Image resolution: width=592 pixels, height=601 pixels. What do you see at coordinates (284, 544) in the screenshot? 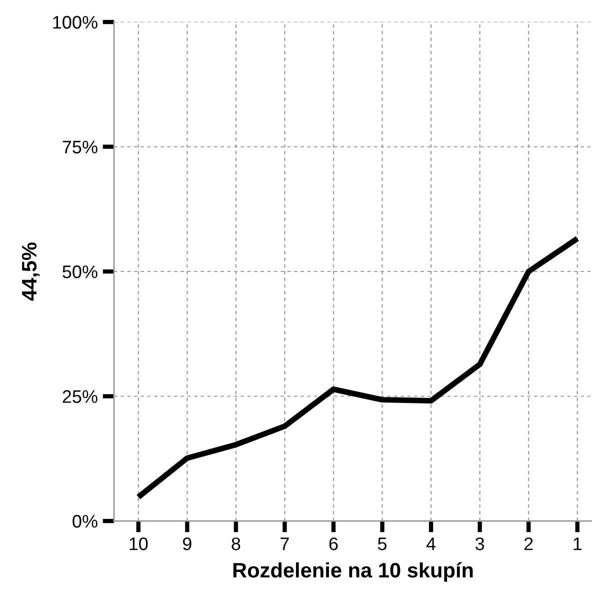
I see `x-tick-label: 7` at bounding box center [284, 544].